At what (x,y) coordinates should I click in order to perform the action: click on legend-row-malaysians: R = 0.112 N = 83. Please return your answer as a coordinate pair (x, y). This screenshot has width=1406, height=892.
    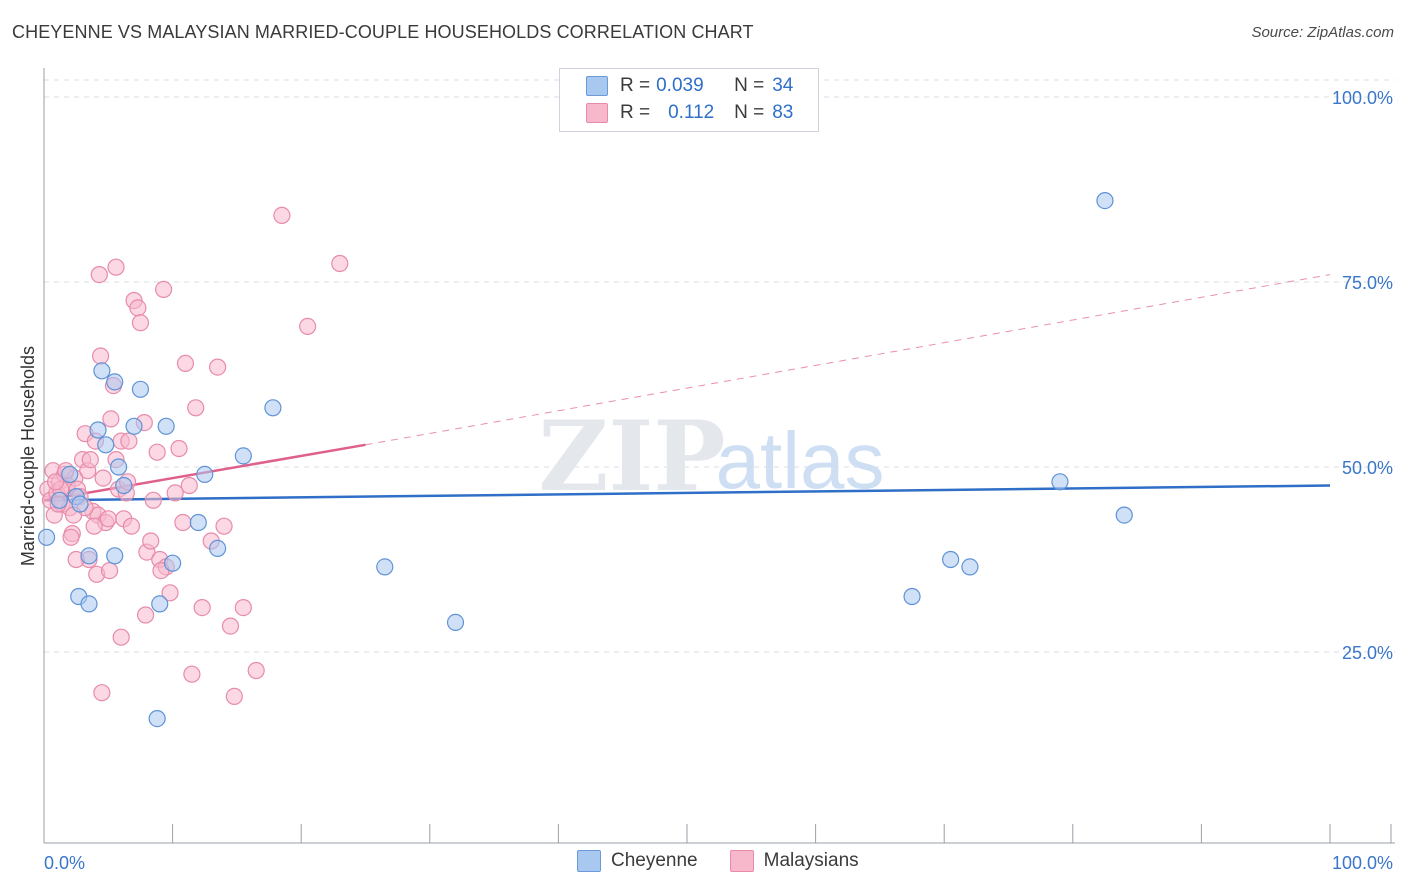
    Looking at the image, I should click on (689, 113).